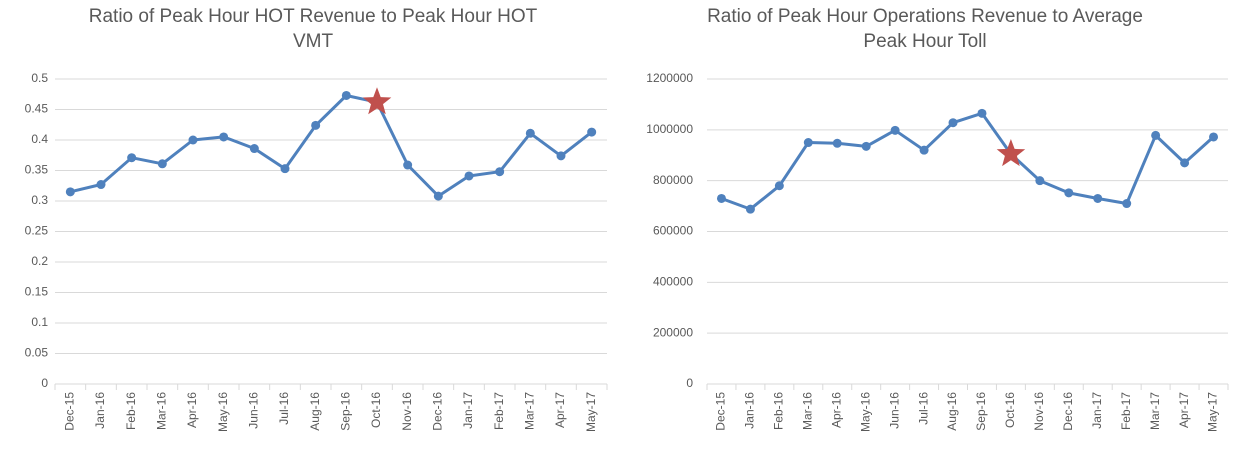  I want to click on y-tick-label: 0.1, so click(39, 322).